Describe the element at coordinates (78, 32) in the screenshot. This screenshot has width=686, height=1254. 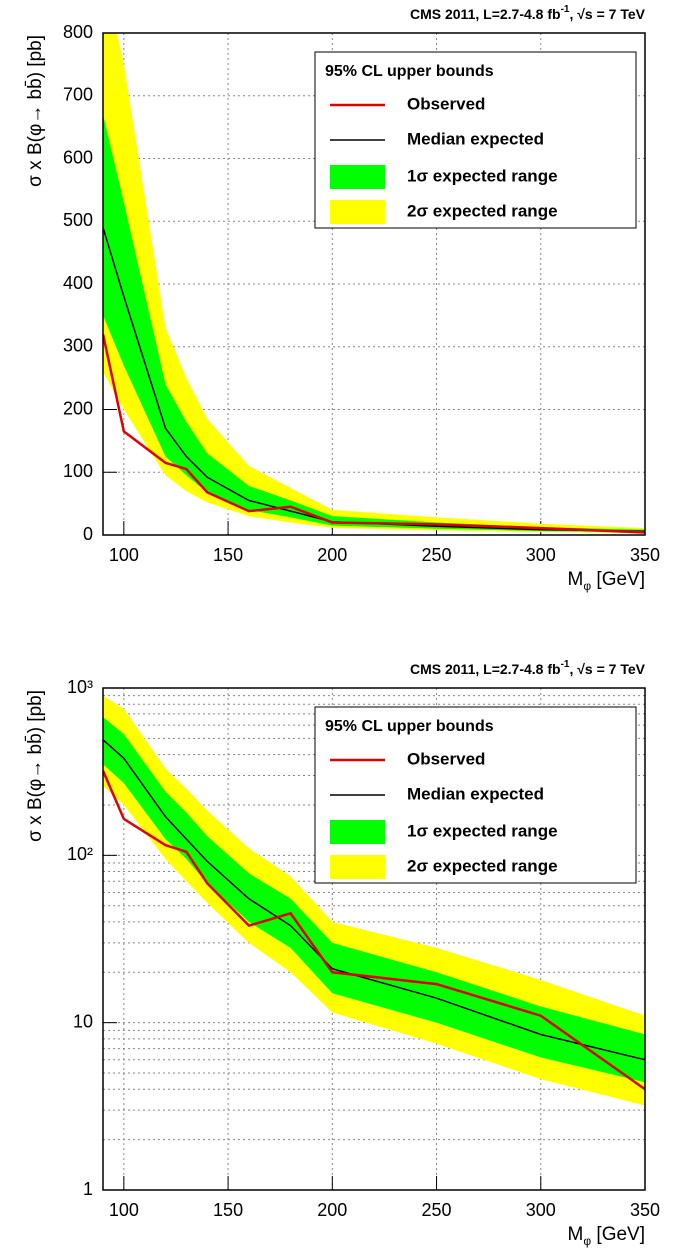
I see `y-tick-label: 800` at that location.